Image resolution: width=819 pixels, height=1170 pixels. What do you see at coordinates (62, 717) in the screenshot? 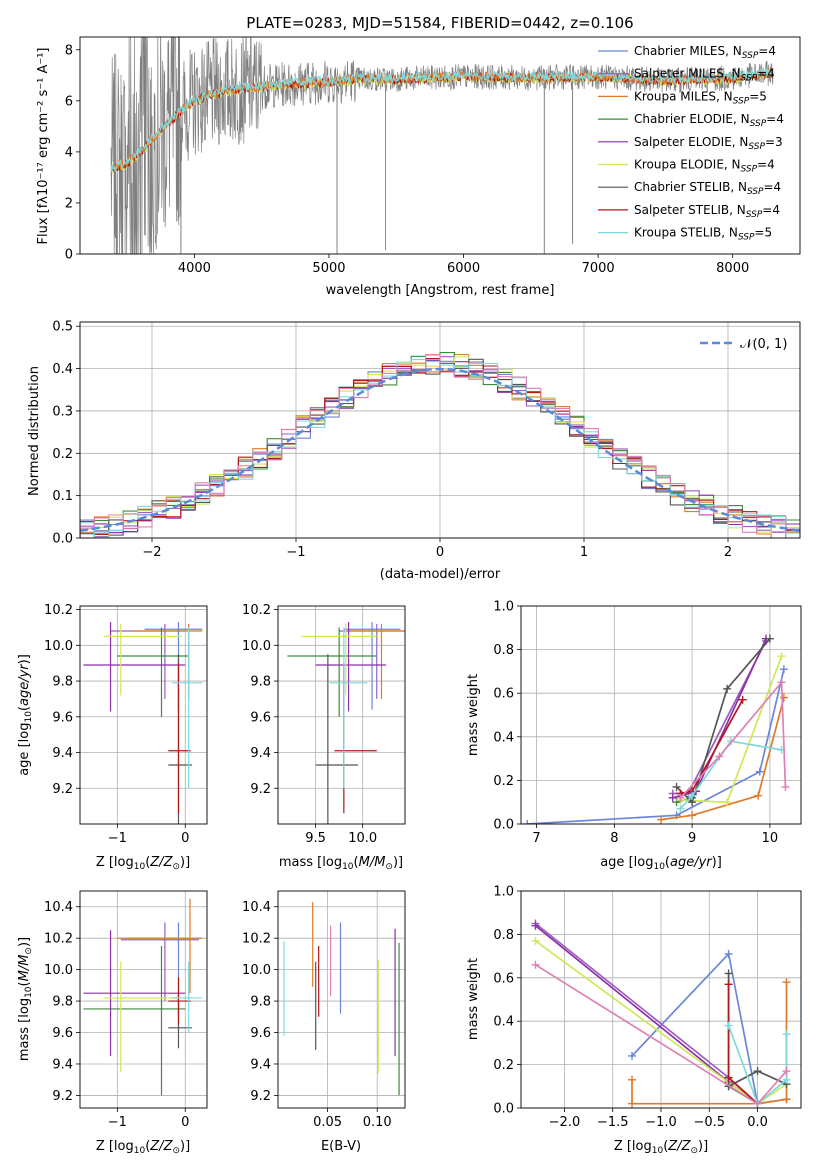
I see `y-tick-label: 9.6` at bounding box center [62, 717].